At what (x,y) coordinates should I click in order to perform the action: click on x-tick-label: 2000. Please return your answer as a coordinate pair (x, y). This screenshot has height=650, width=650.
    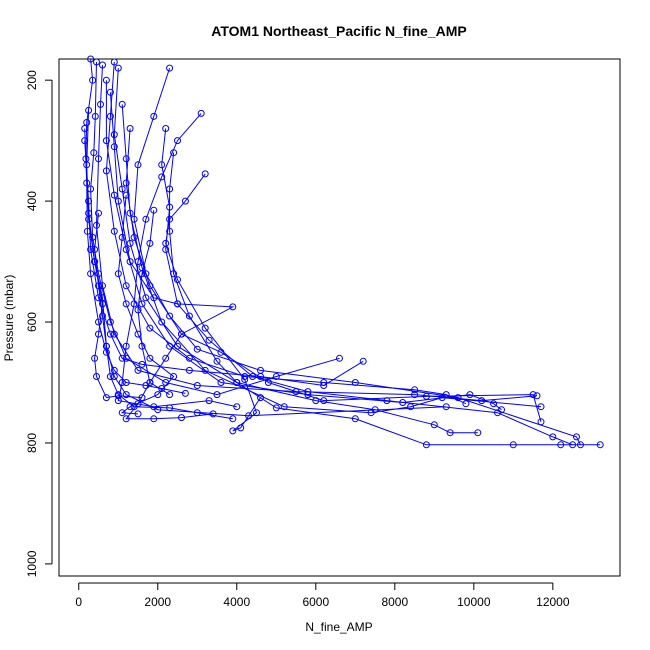
    Looking at the image, I should click on (157, 602).